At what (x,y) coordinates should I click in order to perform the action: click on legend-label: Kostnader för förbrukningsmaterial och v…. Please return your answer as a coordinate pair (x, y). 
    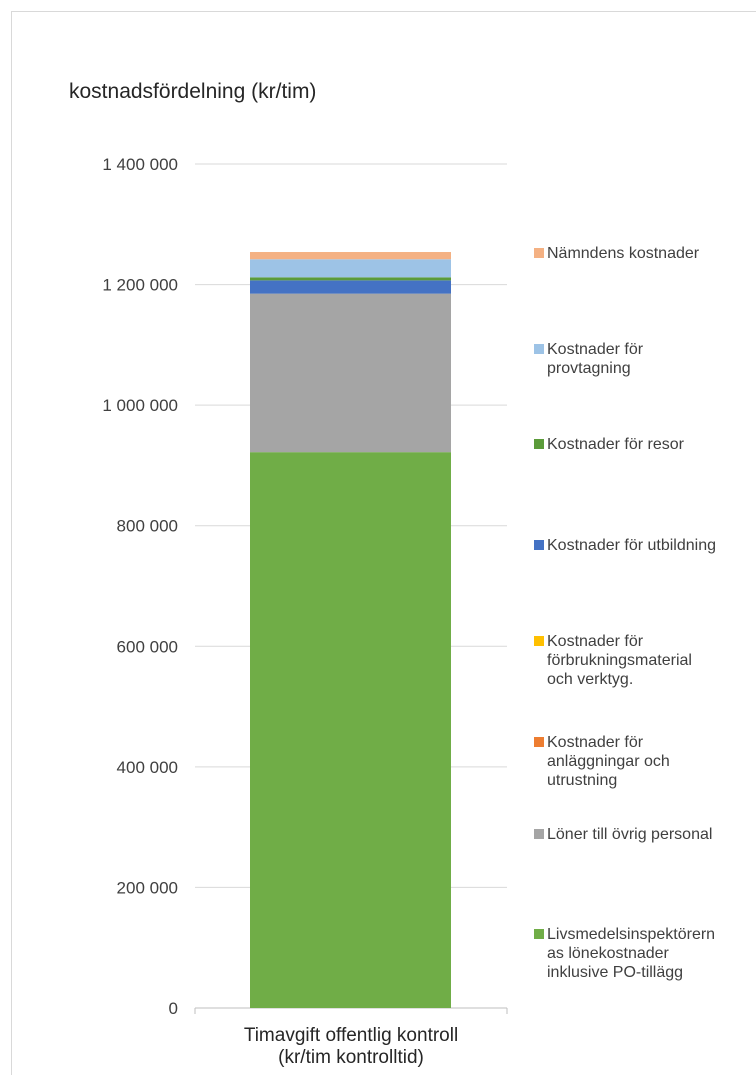
    Looking at the image, I should click on (619, 660).